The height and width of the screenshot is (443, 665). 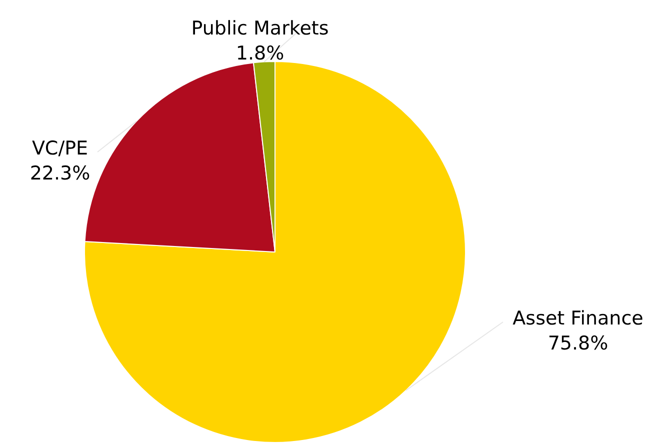 What do you see at coordinates (260, 28) in the screenshot?
I see `slice-label: Public Markets` at bounding box center [260, 28].